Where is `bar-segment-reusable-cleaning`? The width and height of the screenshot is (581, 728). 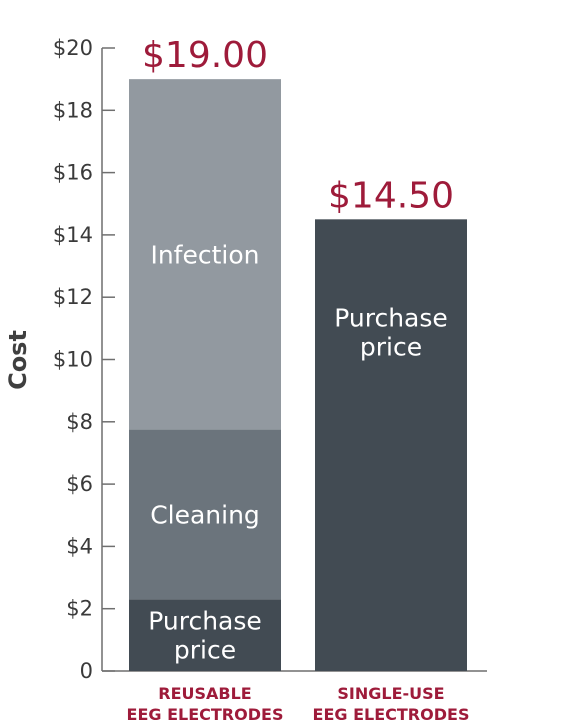
bar-segment-reusable-cleaning is located at coordinates (205, 514).